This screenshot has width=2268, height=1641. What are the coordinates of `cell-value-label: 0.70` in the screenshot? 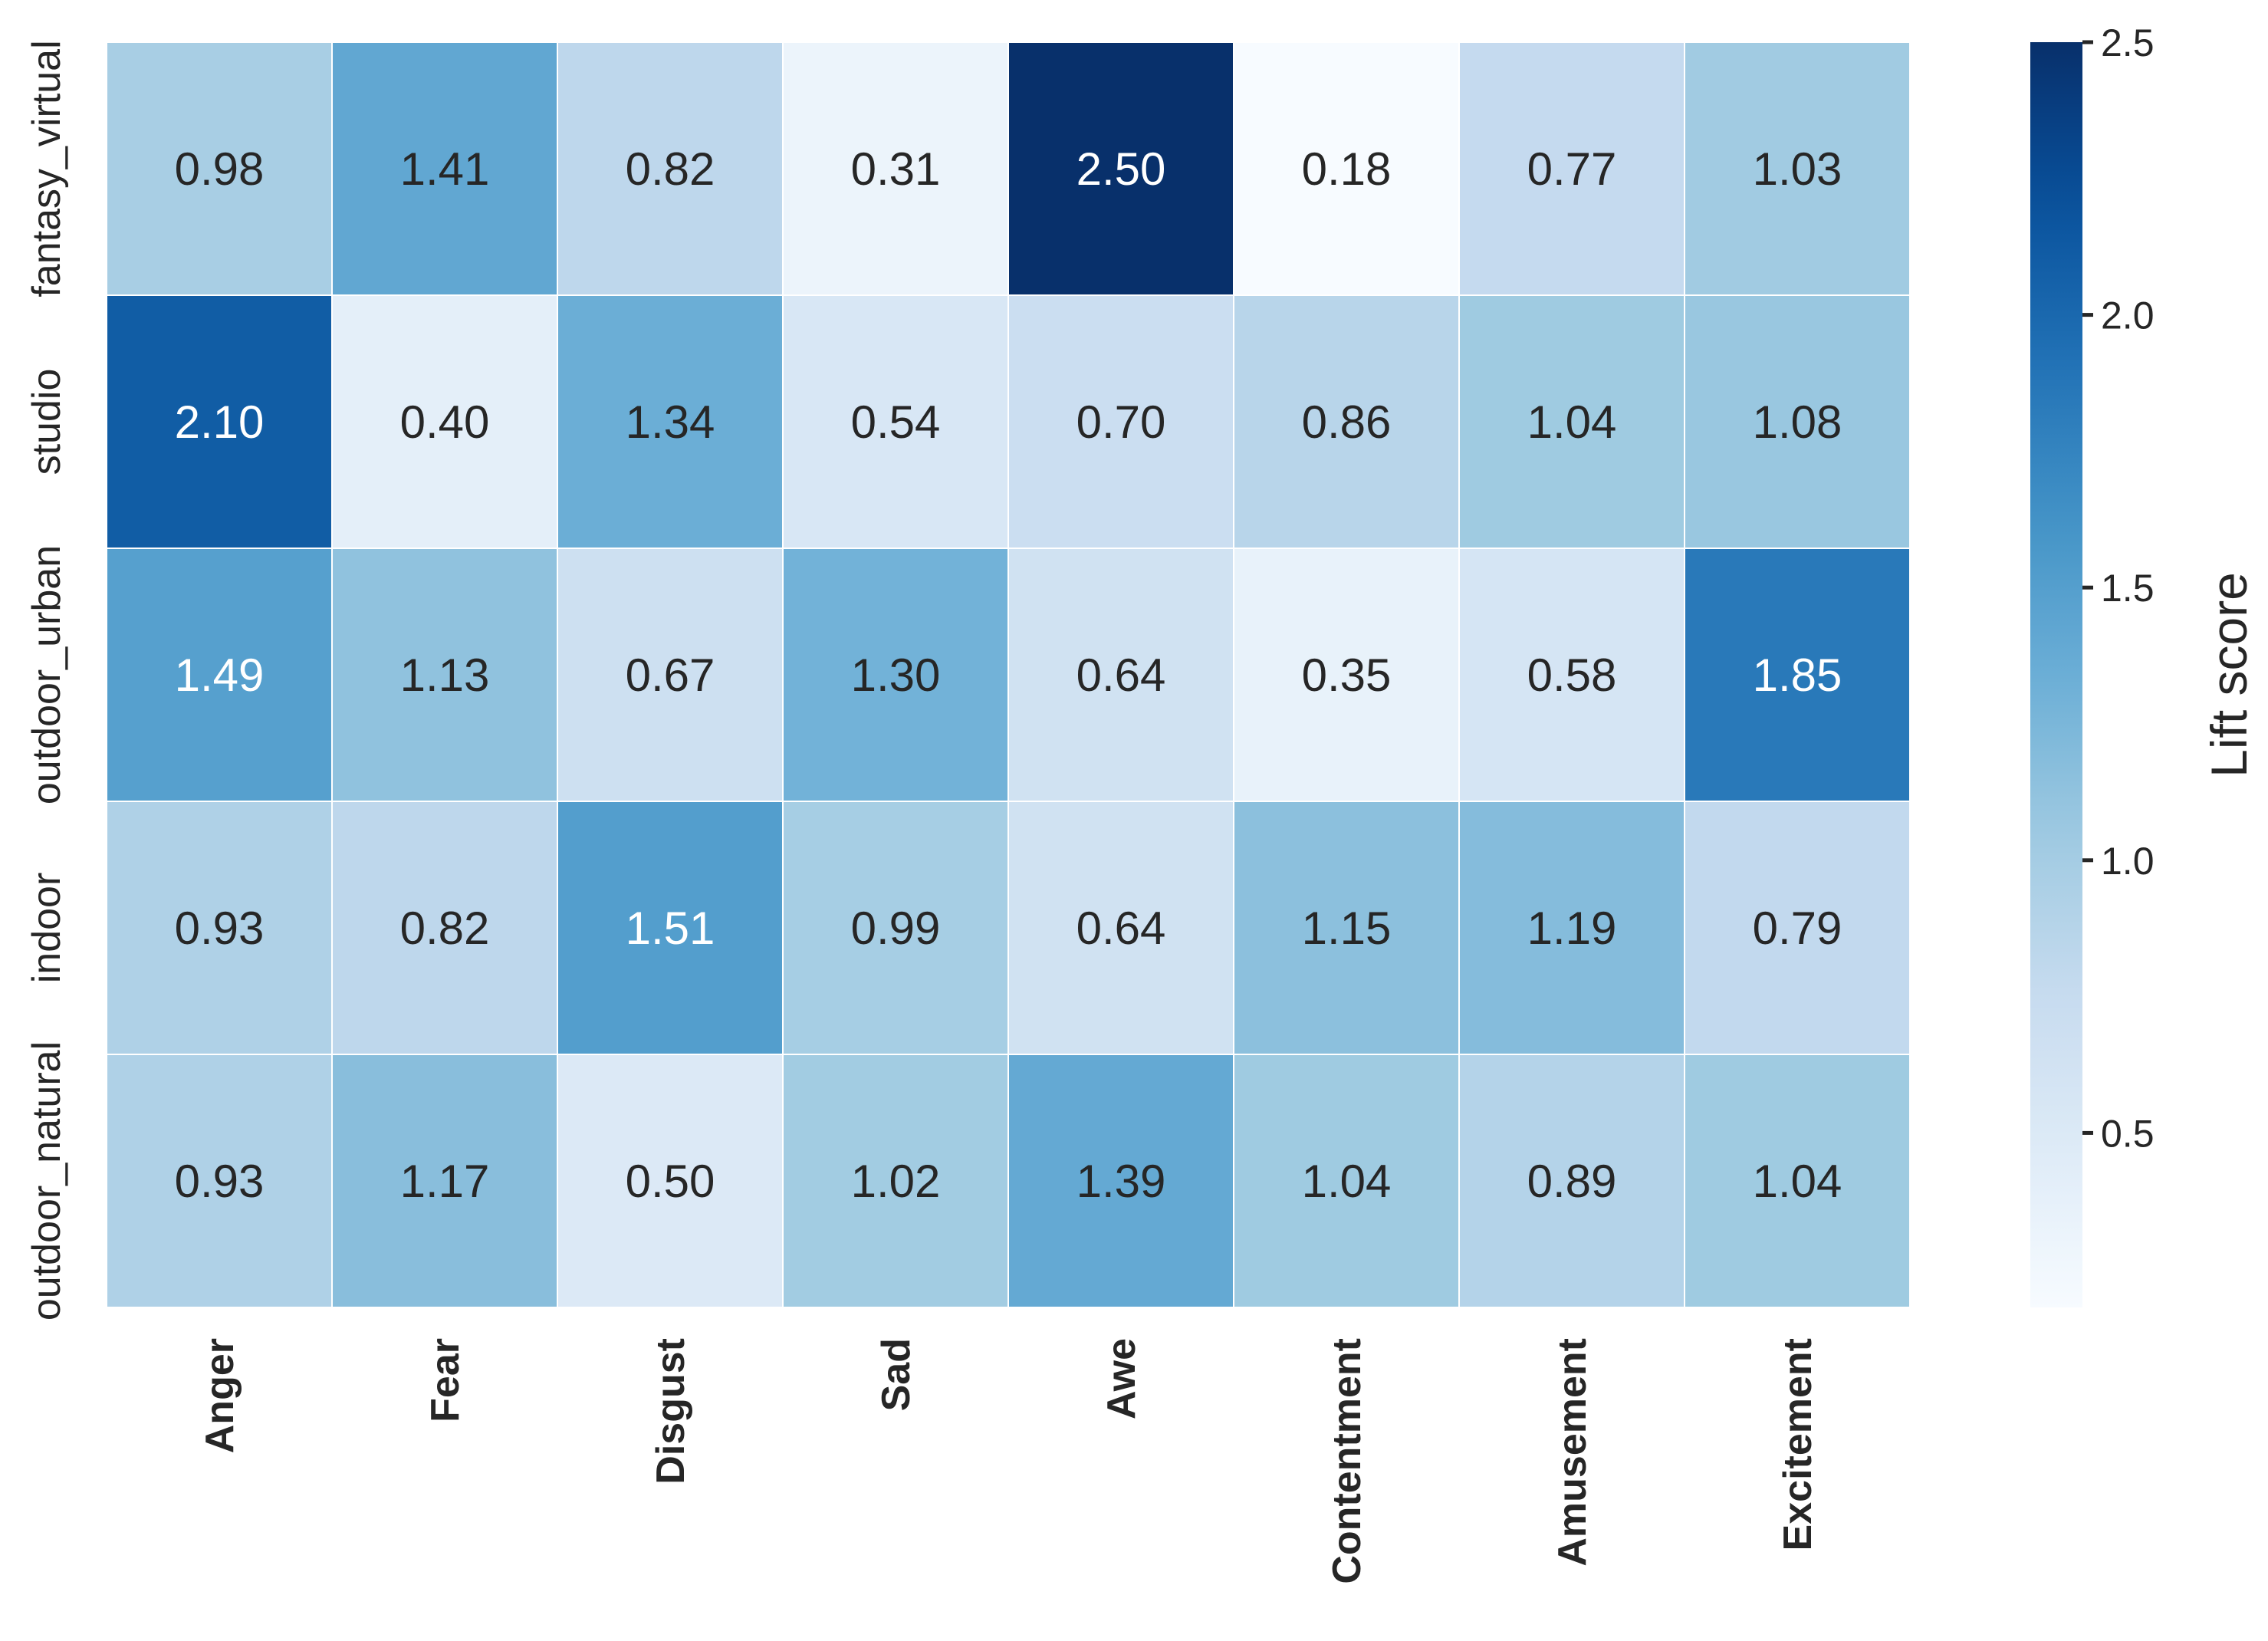 It's located at (1121, 422).